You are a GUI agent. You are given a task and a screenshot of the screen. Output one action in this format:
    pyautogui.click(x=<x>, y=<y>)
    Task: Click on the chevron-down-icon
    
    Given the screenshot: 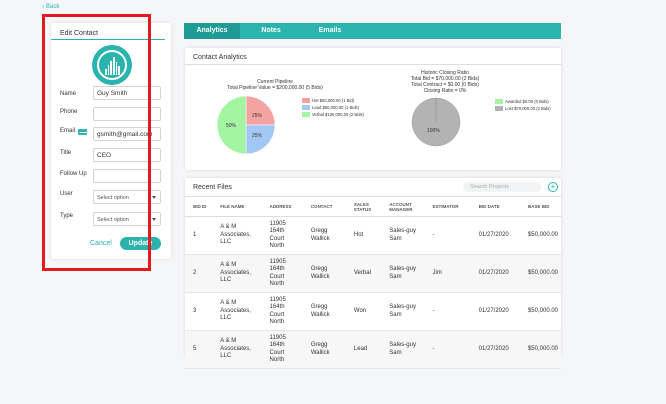 What is the action you would take?
    pyautogui.click(x=154, y=197)
    